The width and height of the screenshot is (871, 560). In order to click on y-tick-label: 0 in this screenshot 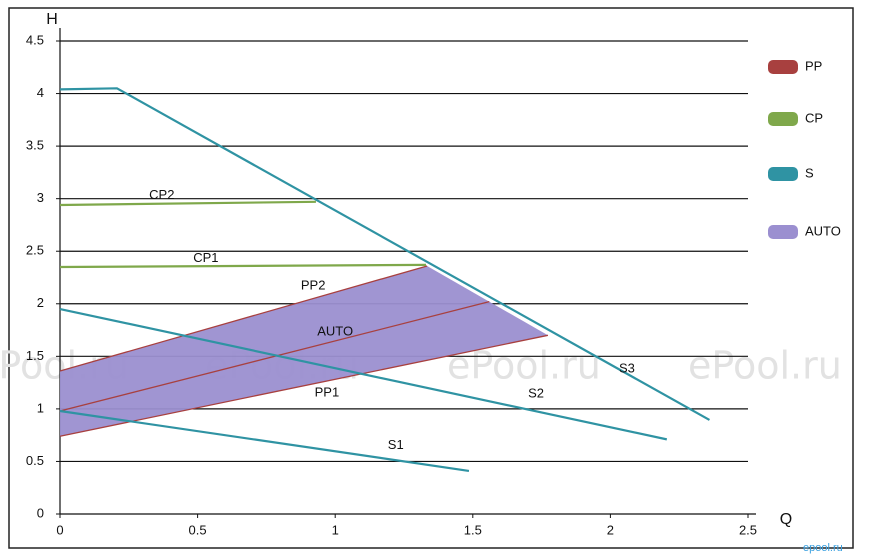, I will do `click(40, 512)`.